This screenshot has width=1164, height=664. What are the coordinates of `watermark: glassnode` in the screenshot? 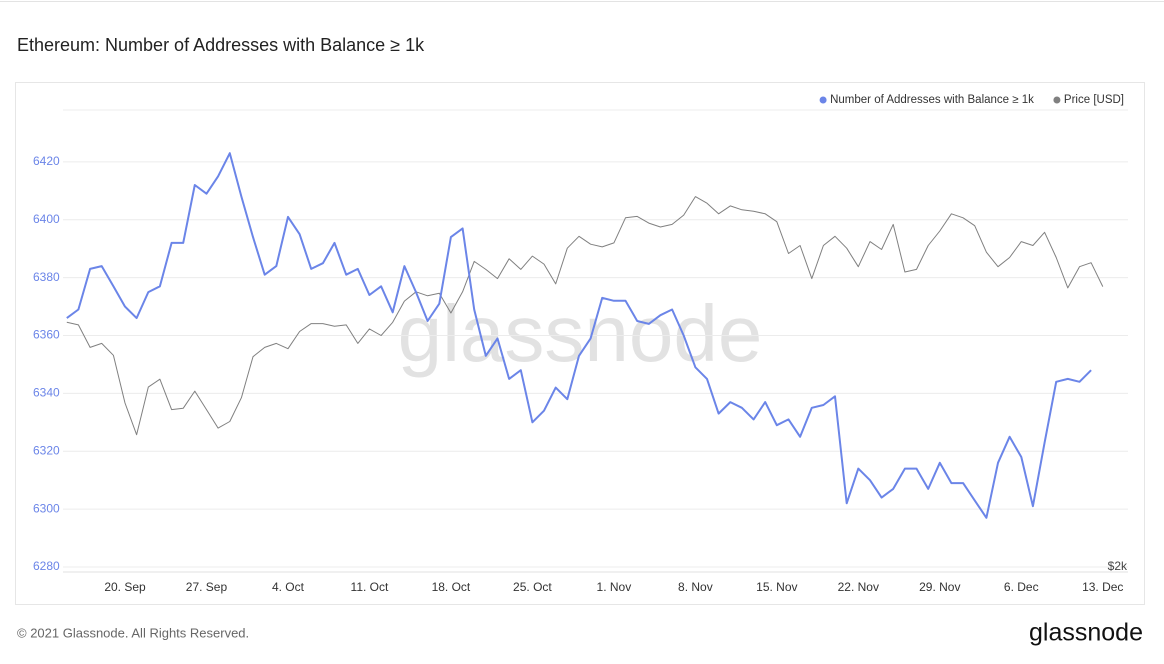 It's located at (580, 333).